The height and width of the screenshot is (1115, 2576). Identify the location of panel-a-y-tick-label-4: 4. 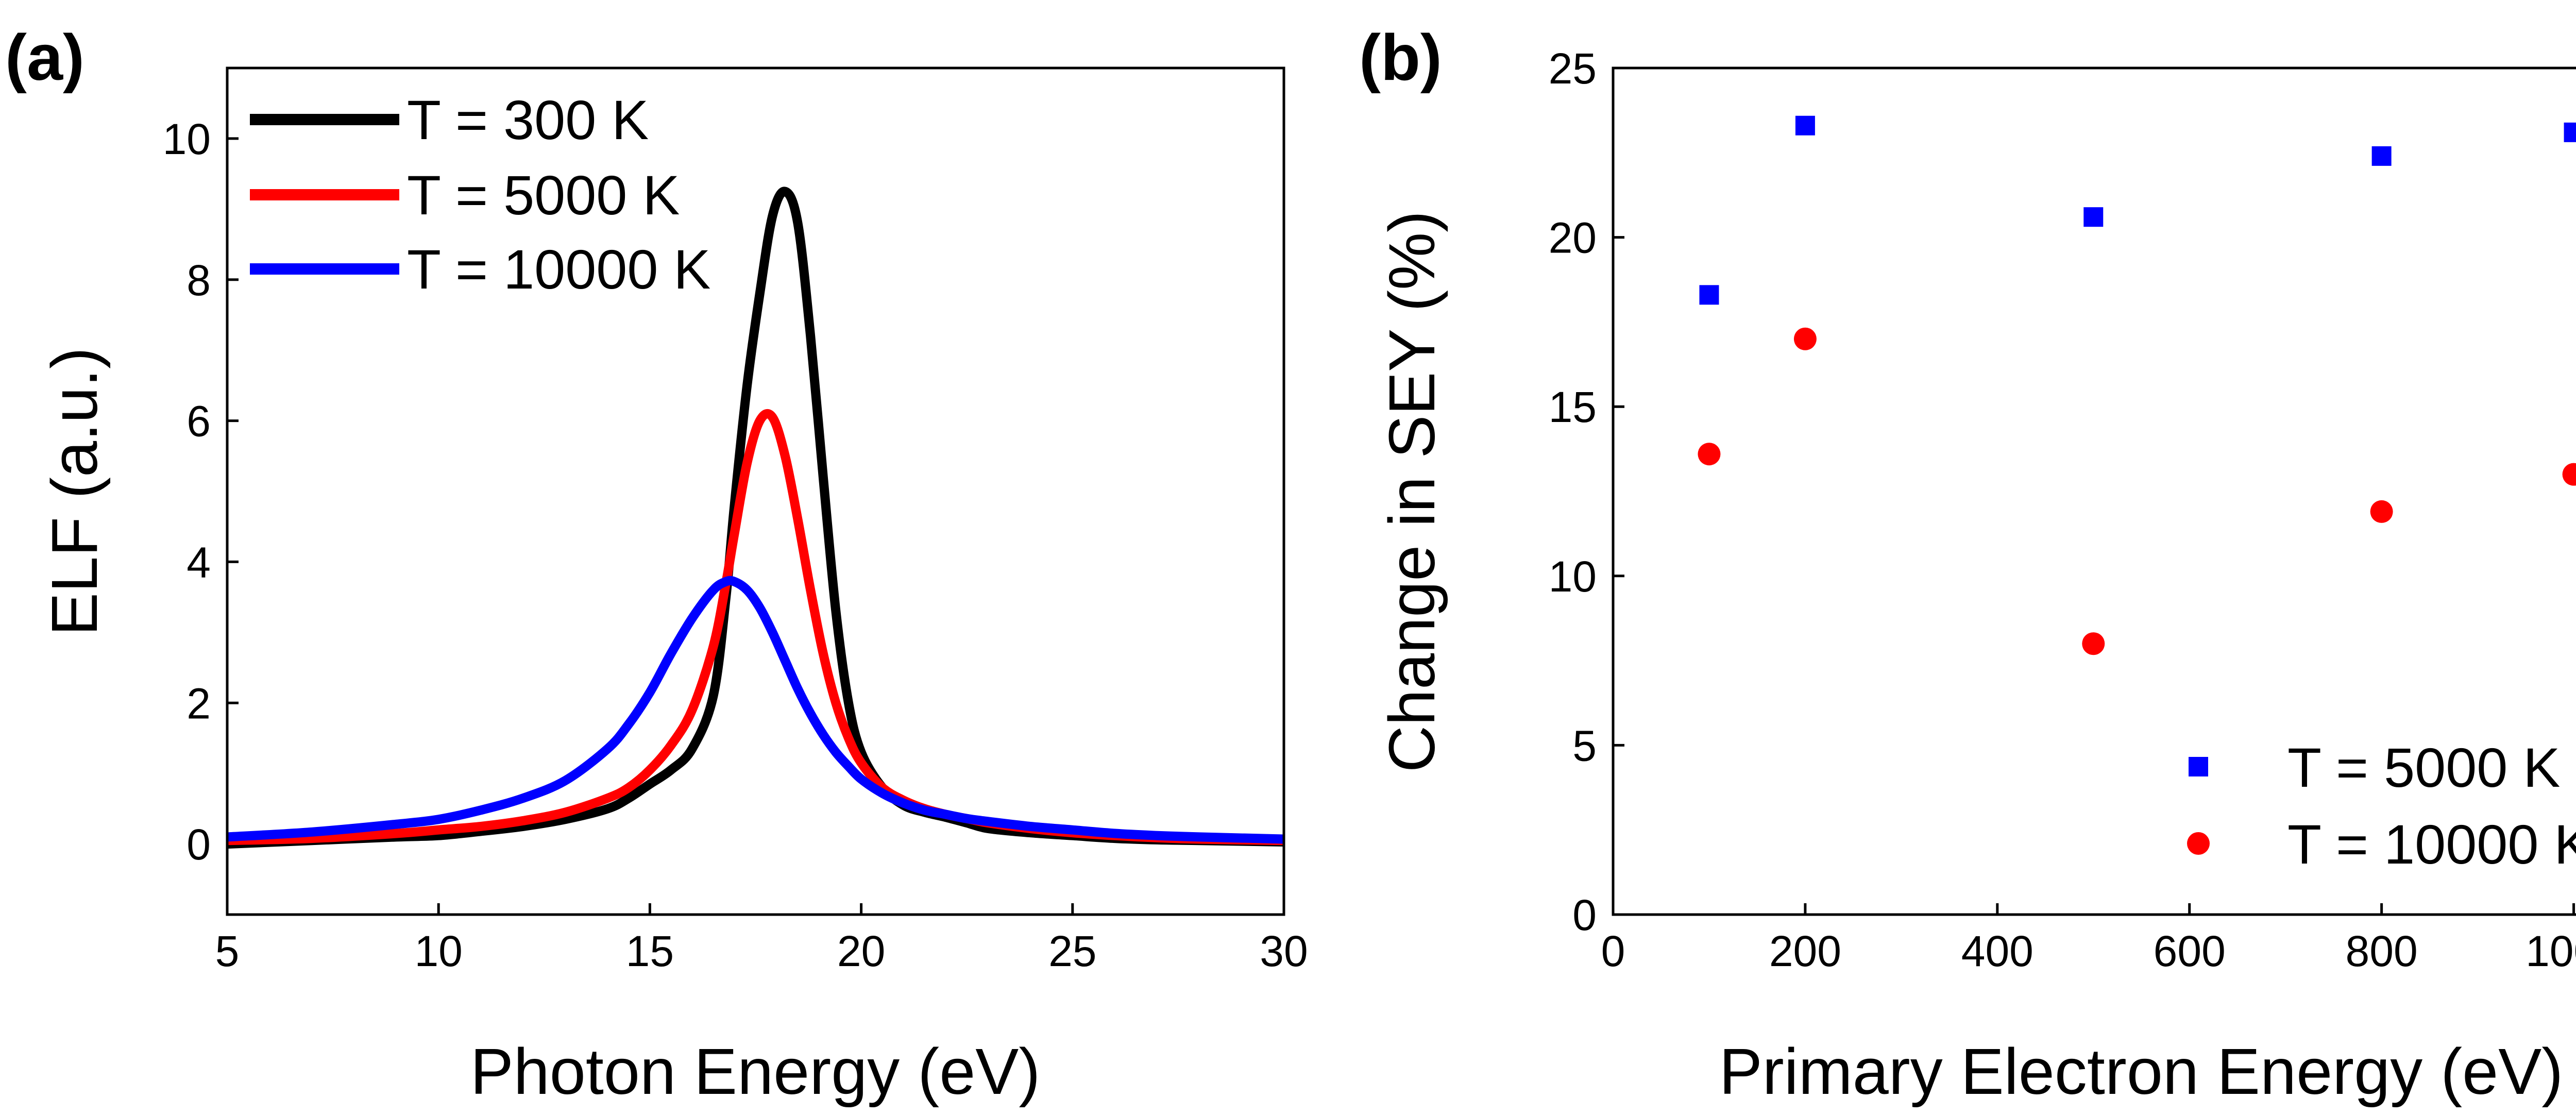
(199, 562).